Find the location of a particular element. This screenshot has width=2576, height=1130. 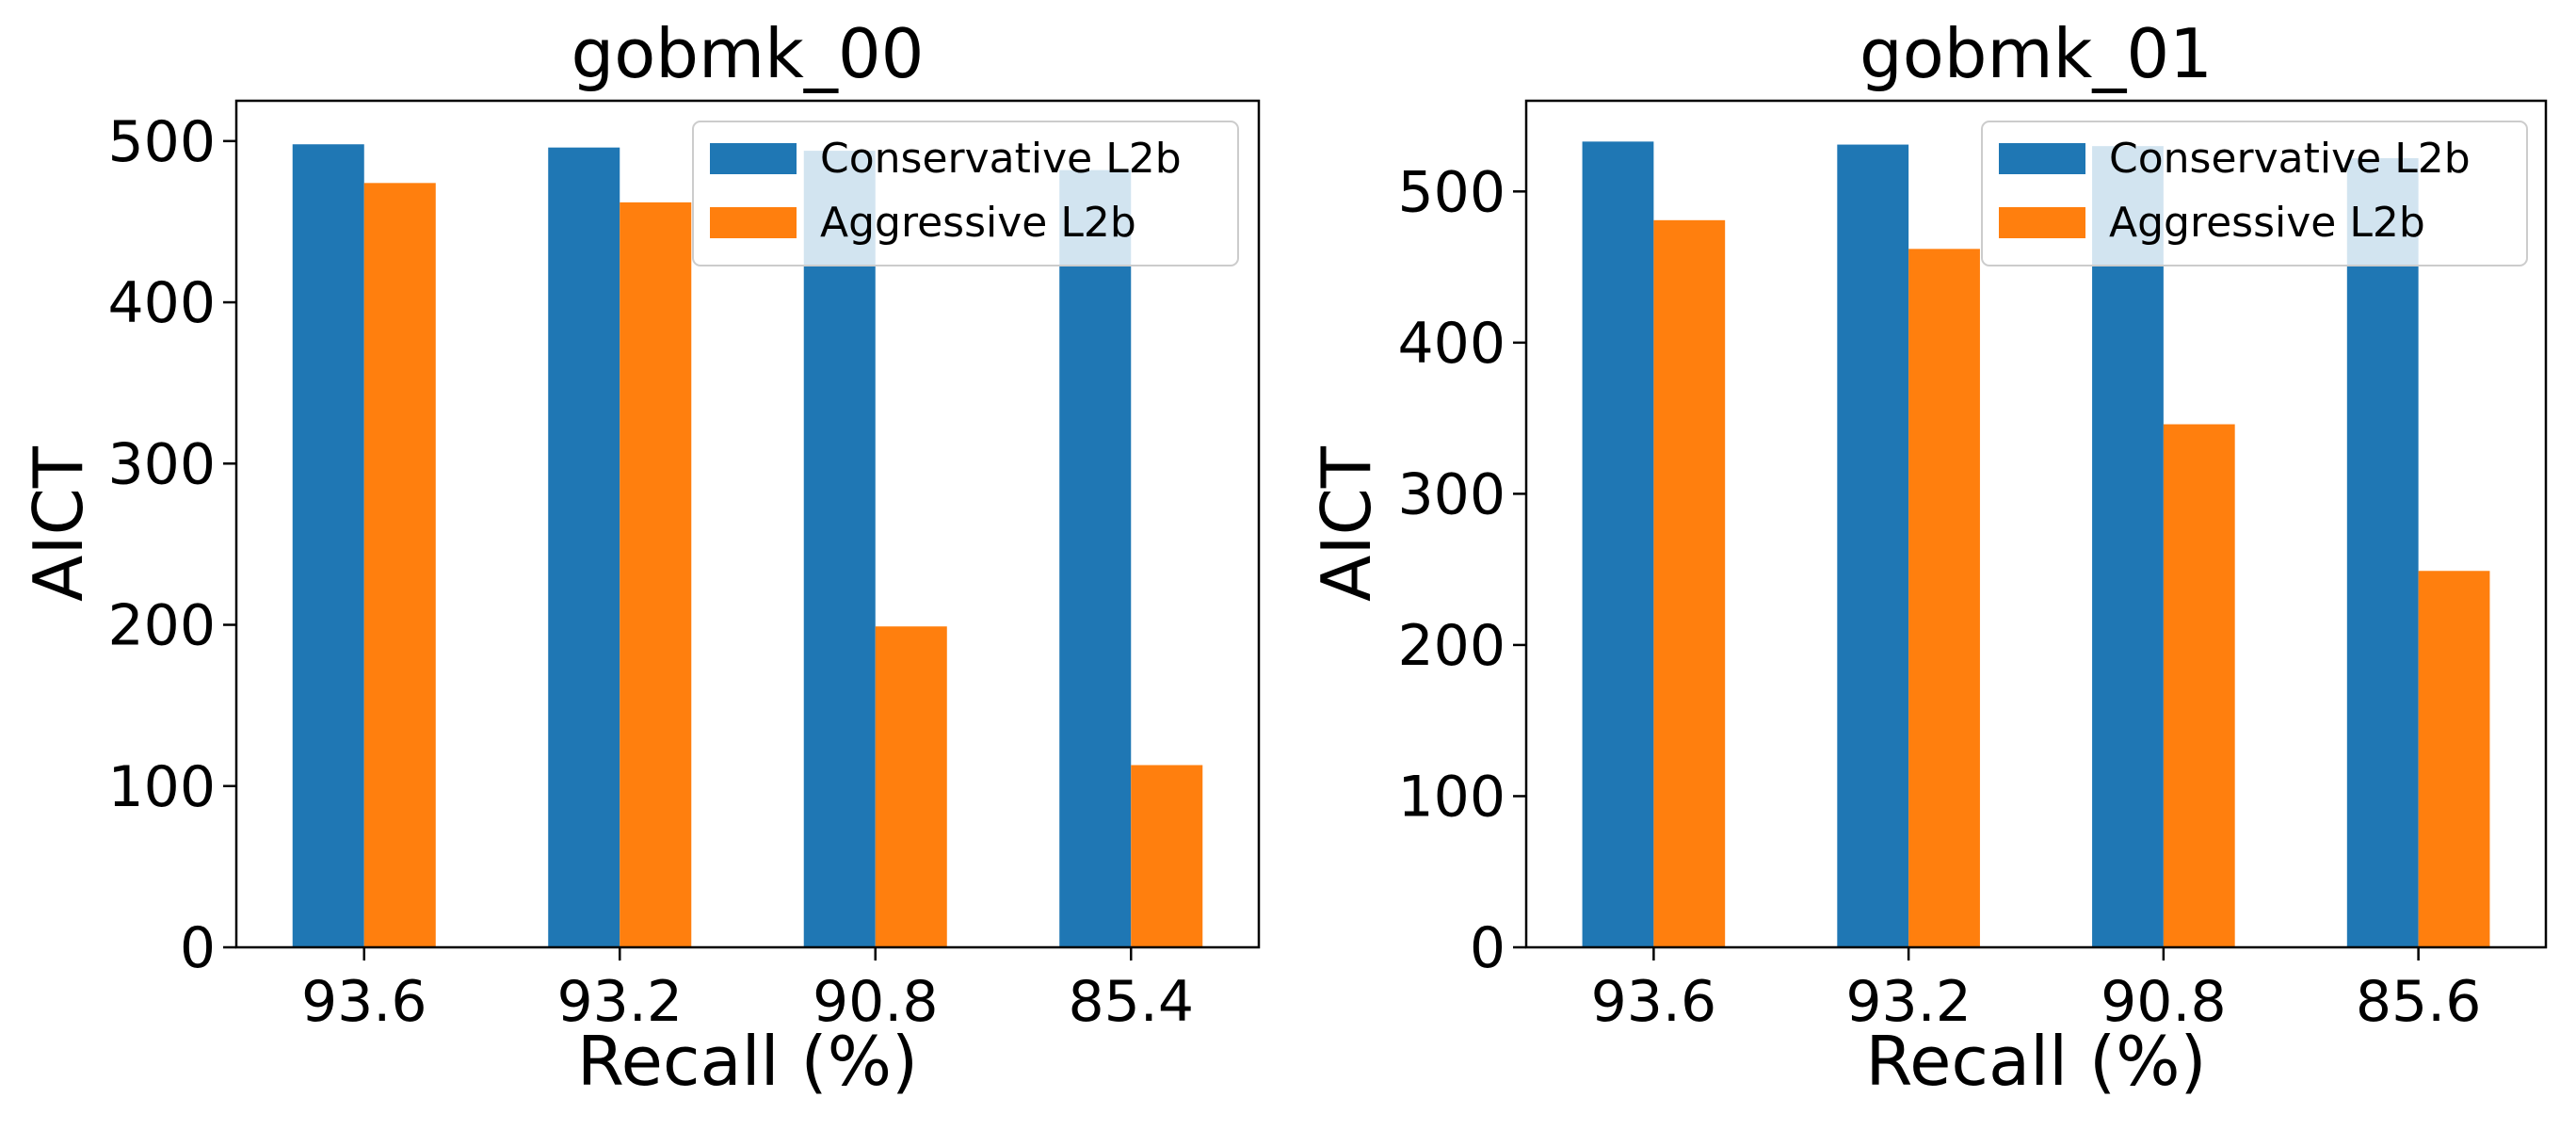

x-tick-label: 85.4 is located at coordinates (1131, 1002).